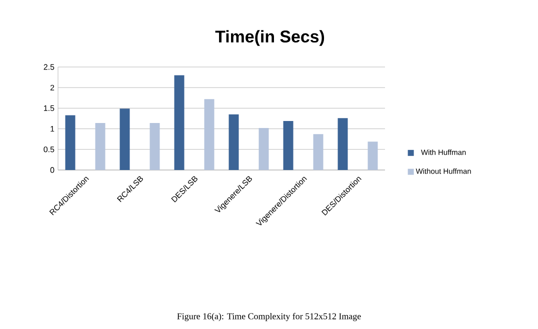 The image size is (538, 329). What do you see at coordinates (269, 38) in the screenshot?
I see `chart-title: Time(in Secs)` at bounding box center [269, 38].